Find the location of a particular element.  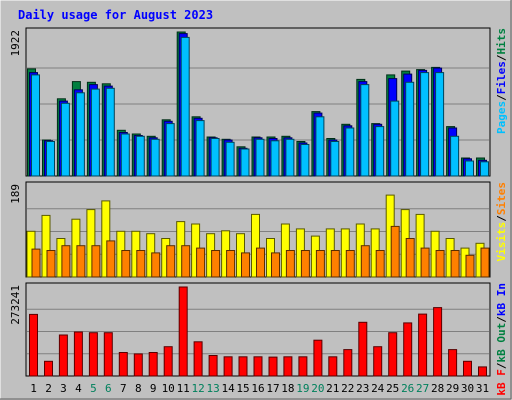

x-tick-label-23: 23 is located at coordinates (362, 388).